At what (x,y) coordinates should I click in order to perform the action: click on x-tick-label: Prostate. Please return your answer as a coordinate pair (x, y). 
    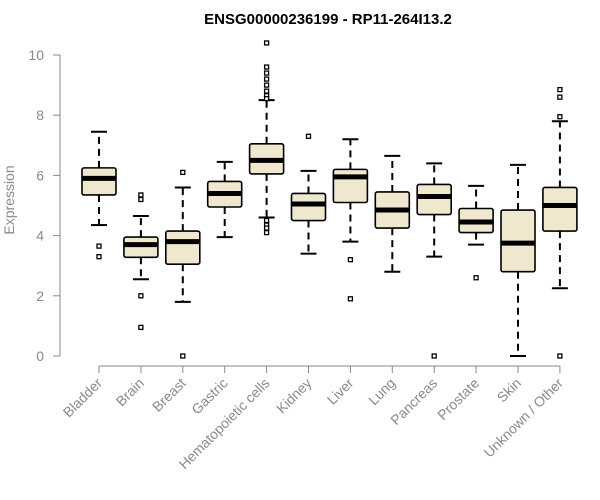
    Looking at the image, I should click on (458, 399).